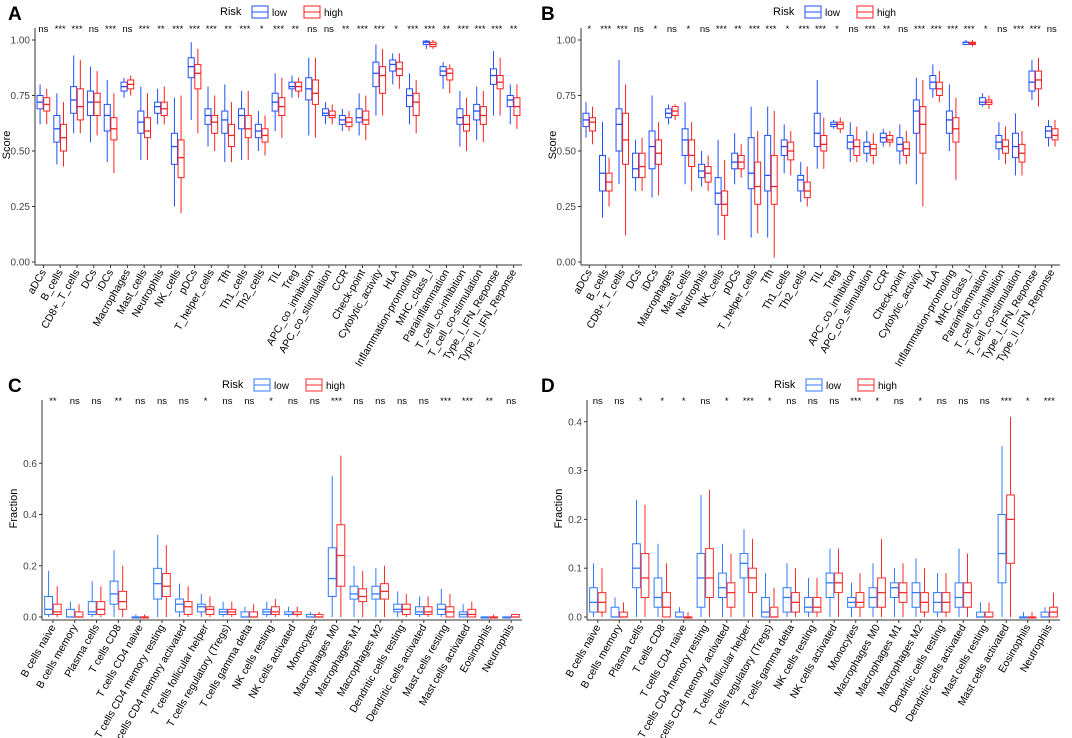 This screenshot has height=738, width=1072. What do you see at coordinates (7, 145) in the screenshot?
I see `y-axis-title: Score` at bounding box center [7, 145].